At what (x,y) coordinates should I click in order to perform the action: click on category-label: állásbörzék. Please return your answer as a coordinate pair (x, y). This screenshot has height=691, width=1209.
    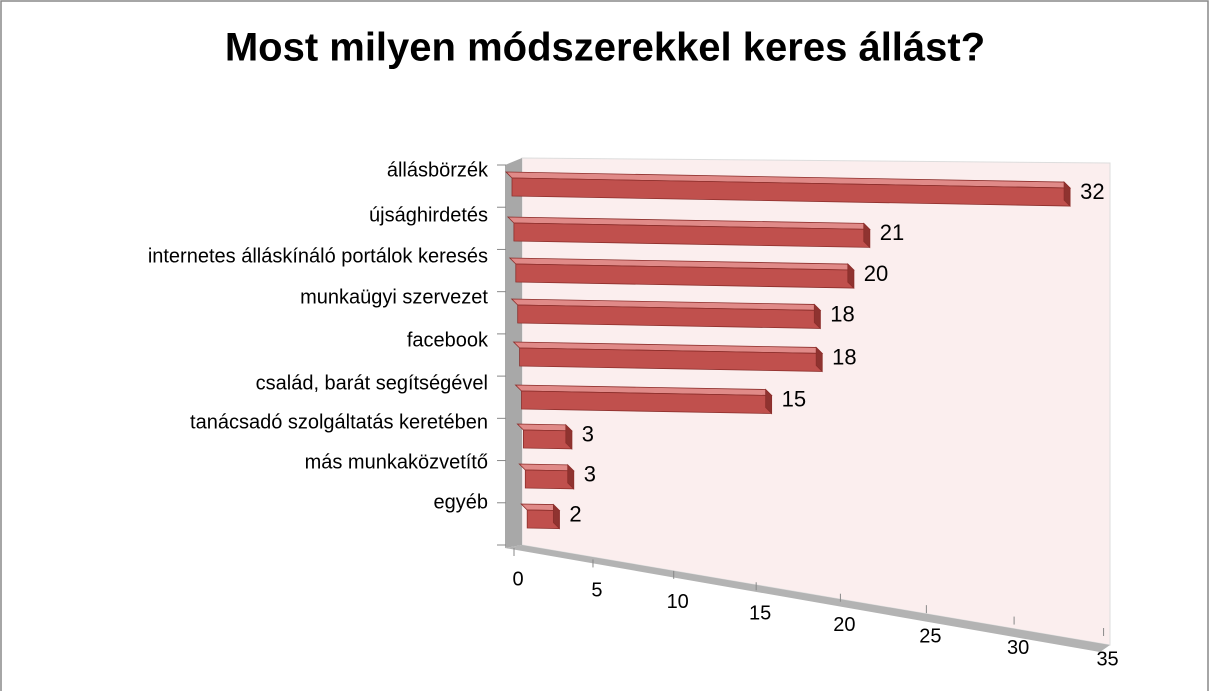
    Looking at the image, I should click on (438, 170).